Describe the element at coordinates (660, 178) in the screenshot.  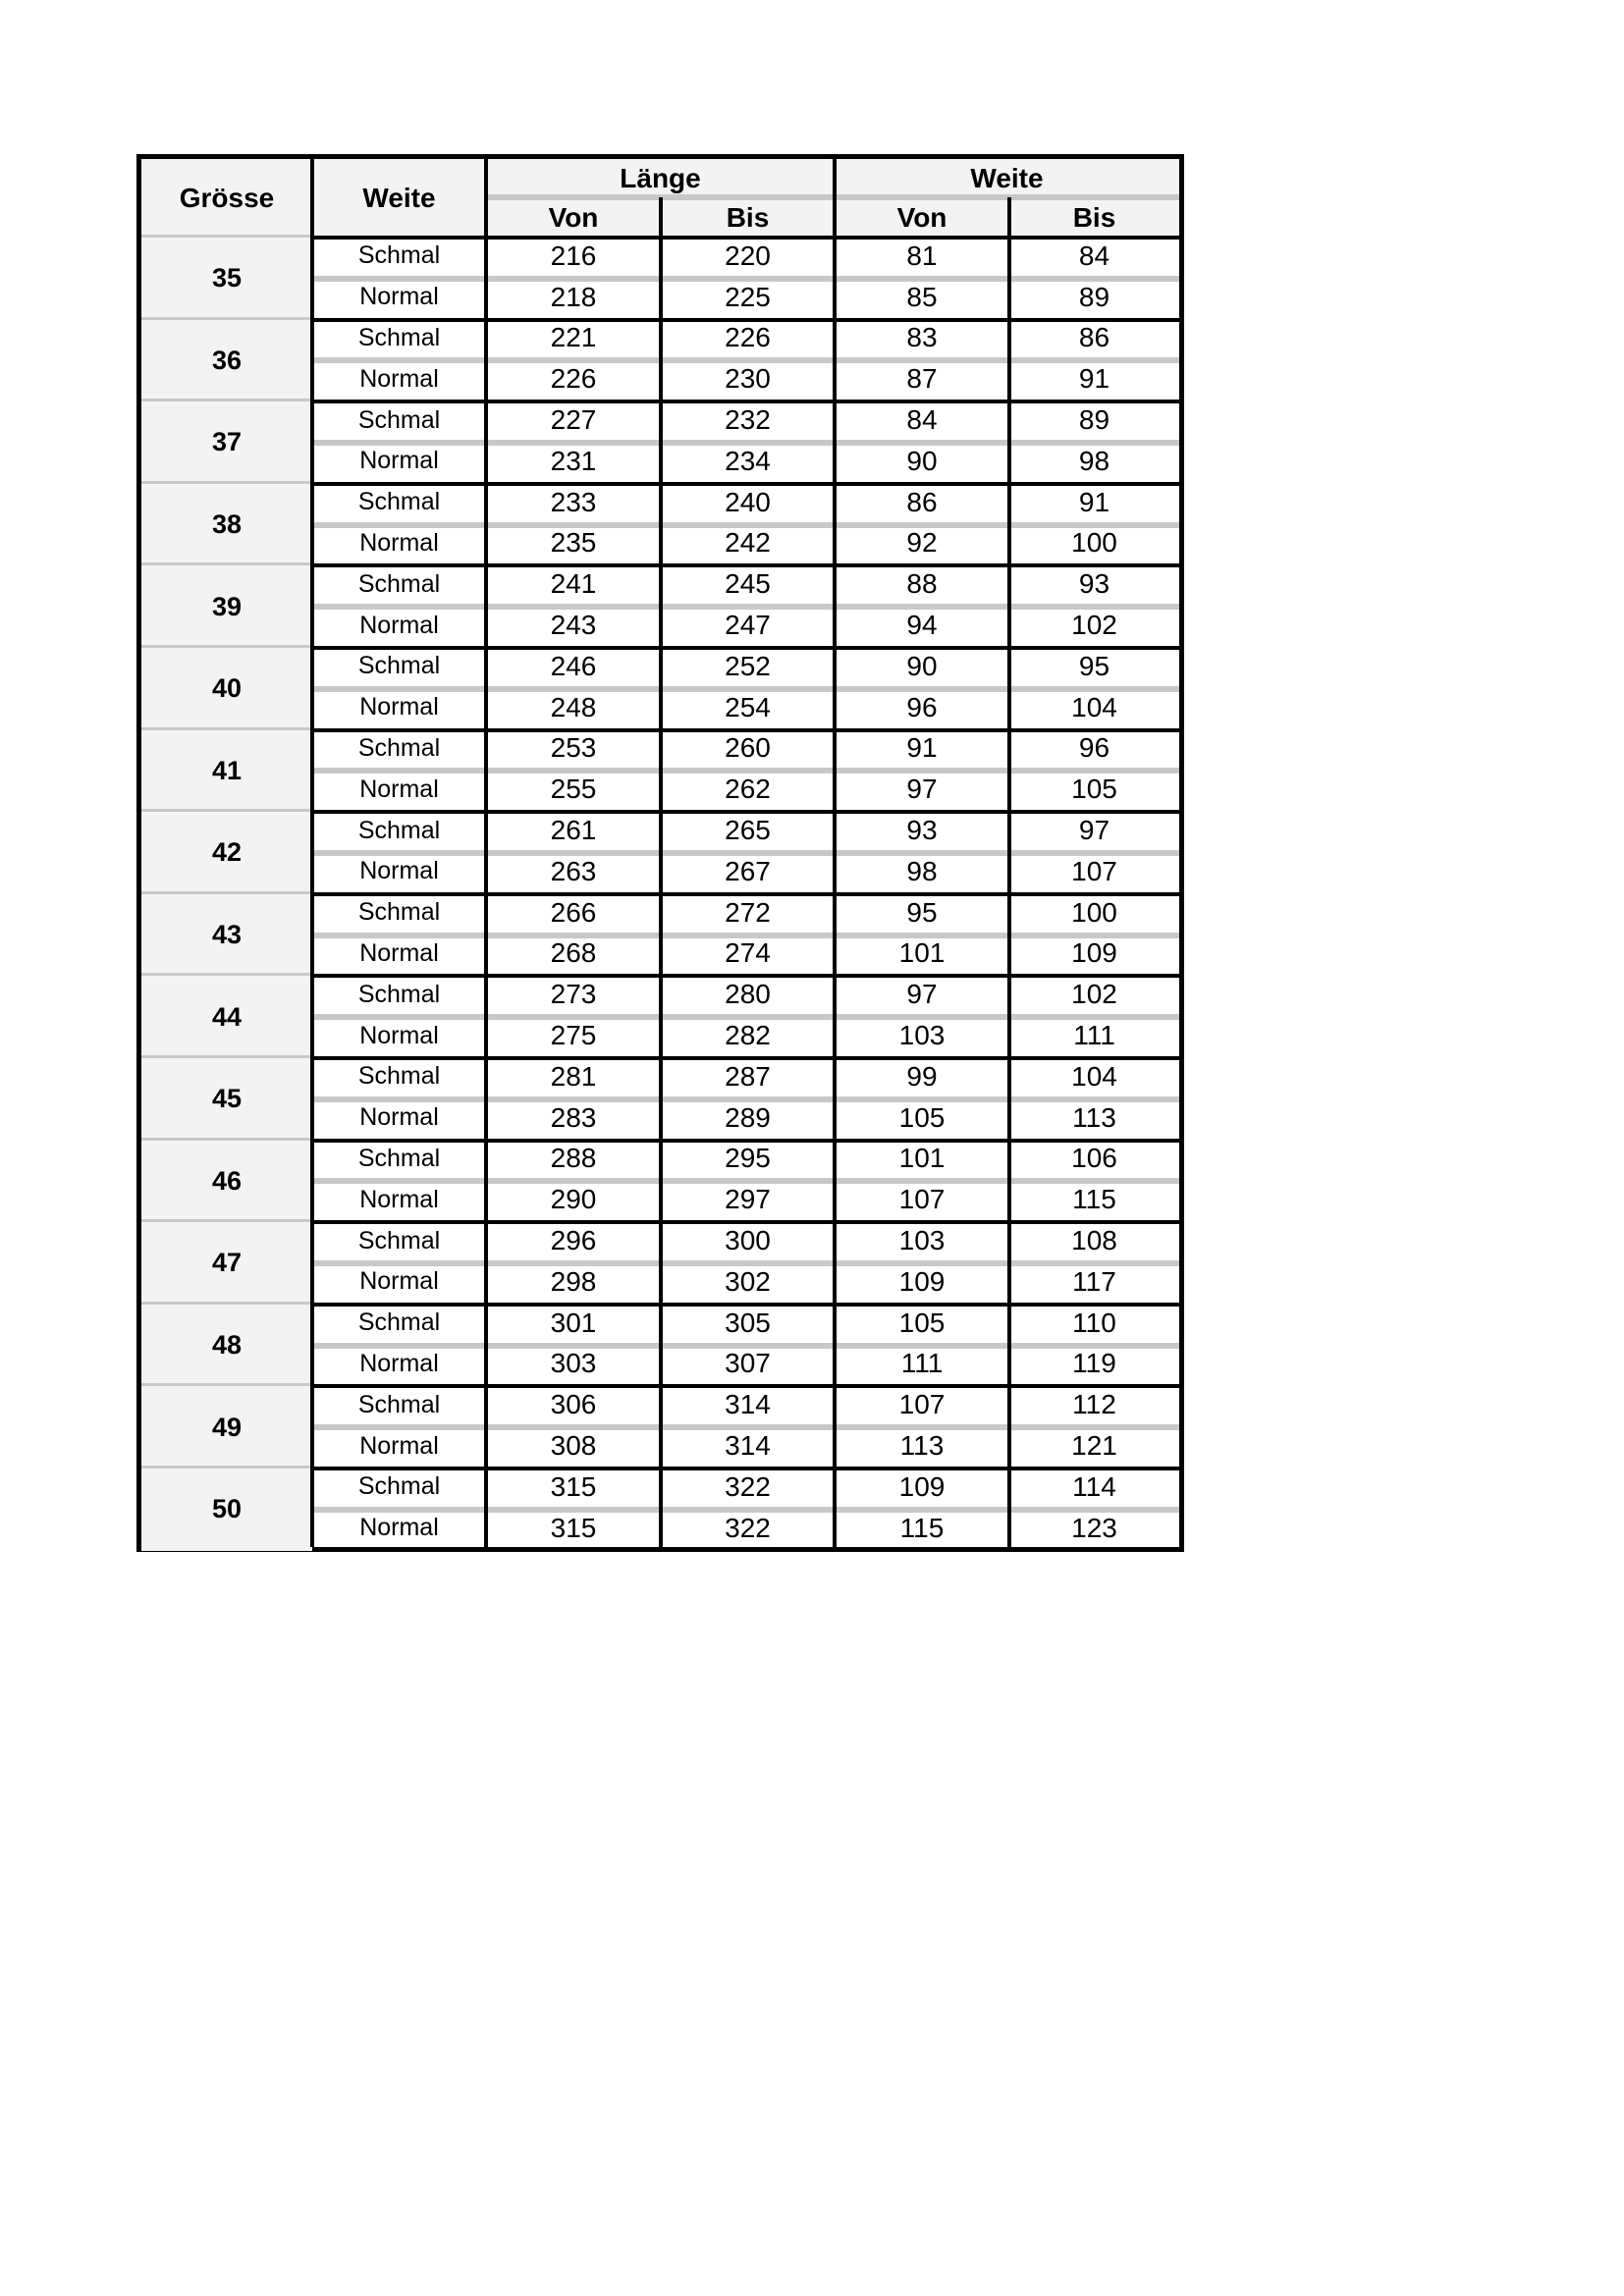
I see `header-laenge: Länge` at that location.